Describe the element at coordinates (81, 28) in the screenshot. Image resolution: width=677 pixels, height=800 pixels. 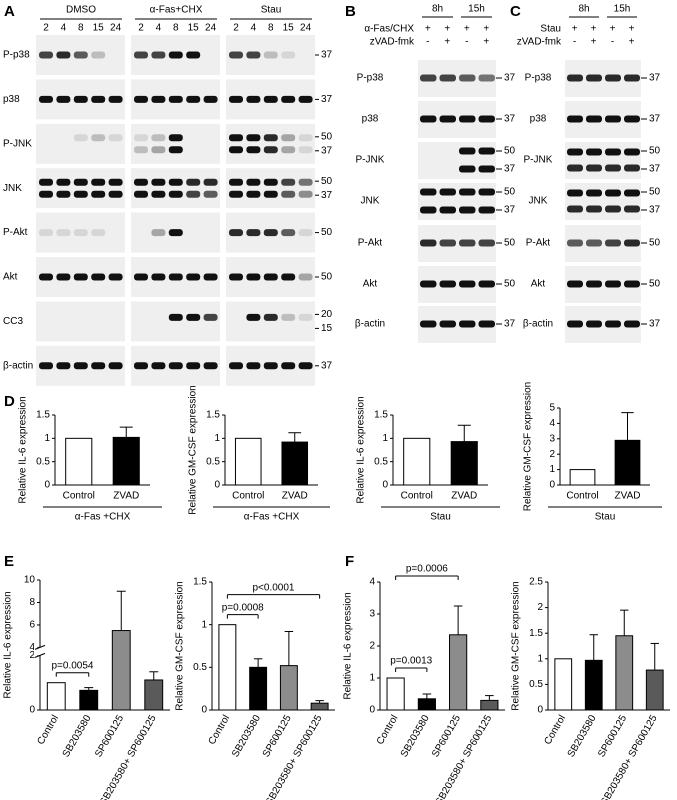
I see `lane-label: 8` at that location.